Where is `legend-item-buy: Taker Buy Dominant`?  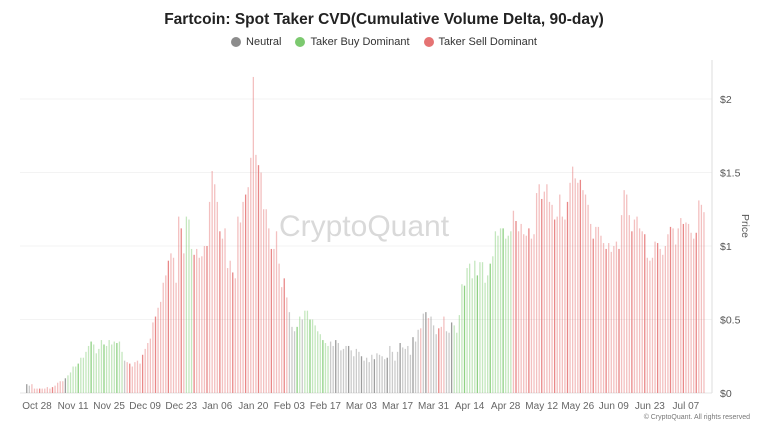 legend-item-buy: Taker Buy Dominant is located at coordinates (352, 42).